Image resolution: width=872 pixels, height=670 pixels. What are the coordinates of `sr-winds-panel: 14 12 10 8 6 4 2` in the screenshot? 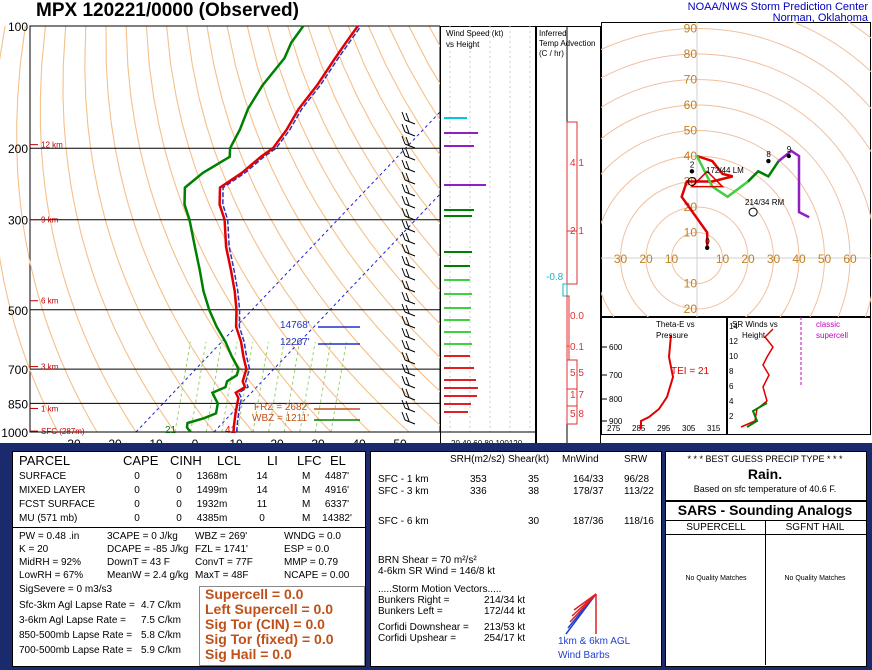 It's located at (799, 376).